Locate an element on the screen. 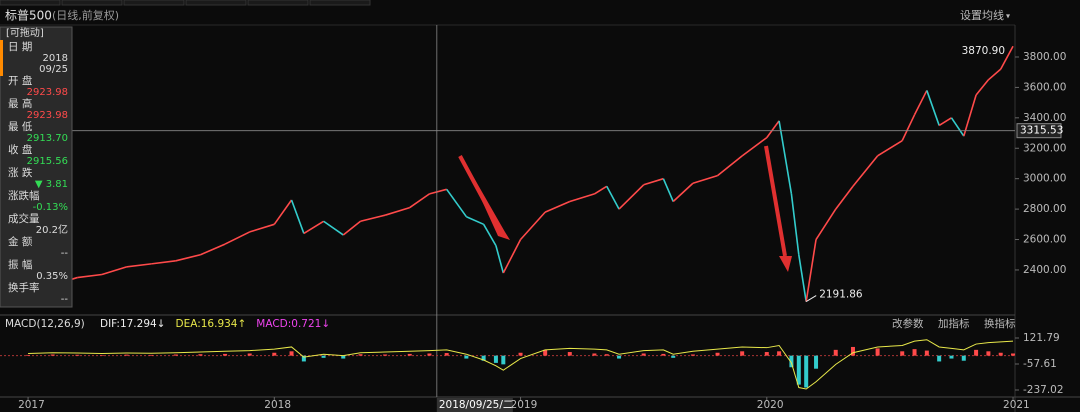  dropdown-caret: ▾ is located at coordinates (1008, 16).